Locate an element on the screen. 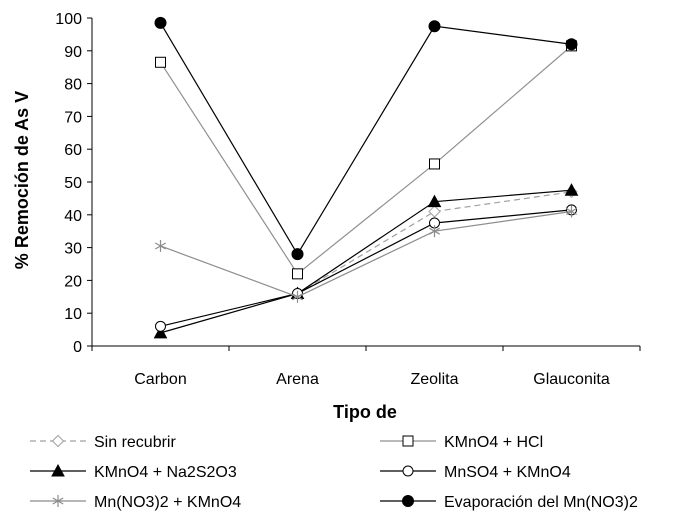 This screenshot has height=515, width=695. y-tick-label: 10 is located at coordinates (73, 314).